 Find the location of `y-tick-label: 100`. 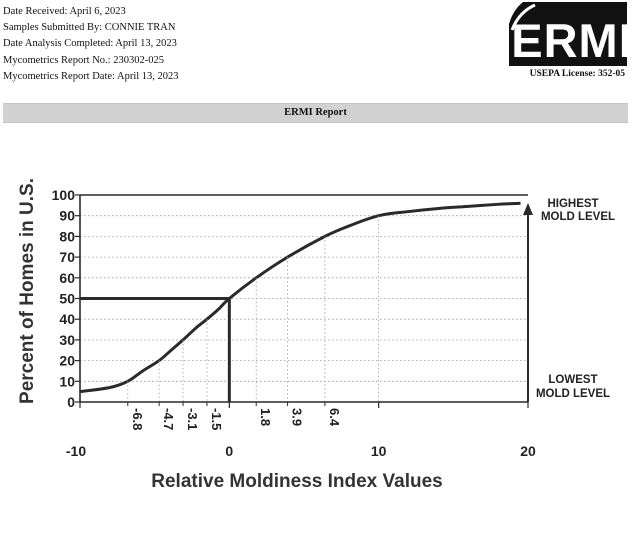

y-tick-label: 100 is located at coordinates (64, 195).